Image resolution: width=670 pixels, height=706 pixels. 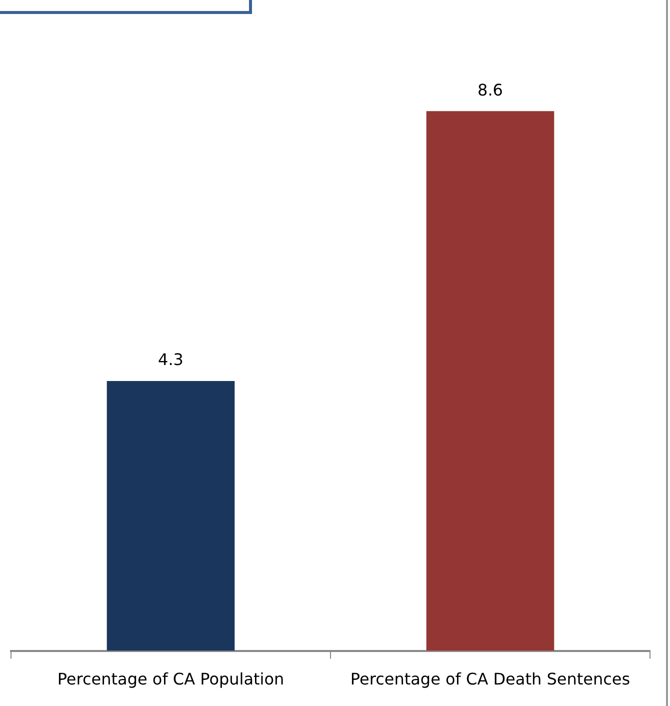 I want to click on data-label: 8.6, so click(x=490, y=90).